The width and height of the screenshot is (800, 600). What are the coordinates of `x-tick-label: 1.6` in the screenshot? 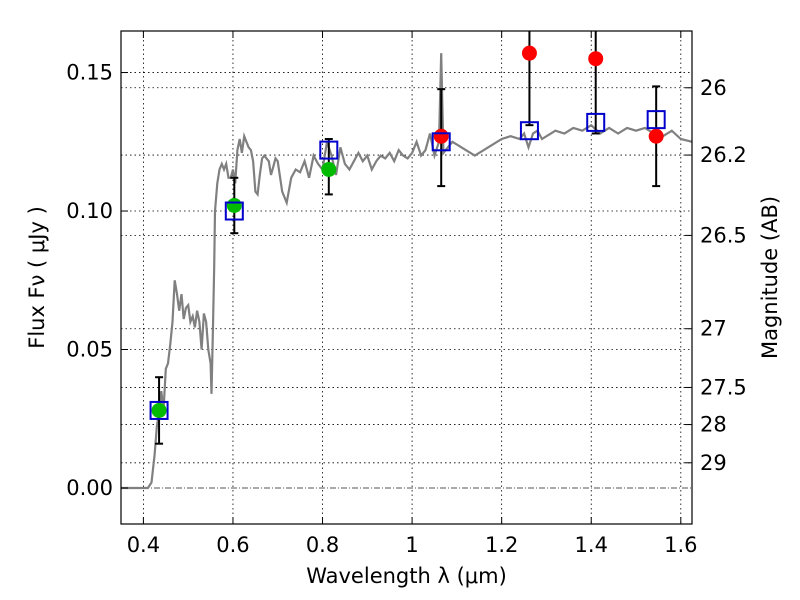 It's located at (680, 545).